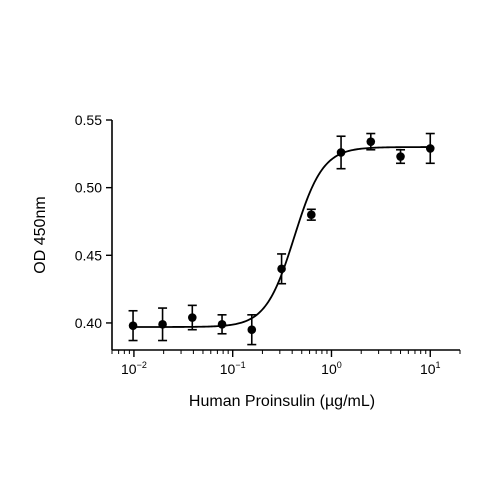 The width and height of the screenshot is (500, 500). What do you see at coordinates (88, 323) in the screenshot?
I see `y-tick-label: 0.40` at bounding box center [88, 323].